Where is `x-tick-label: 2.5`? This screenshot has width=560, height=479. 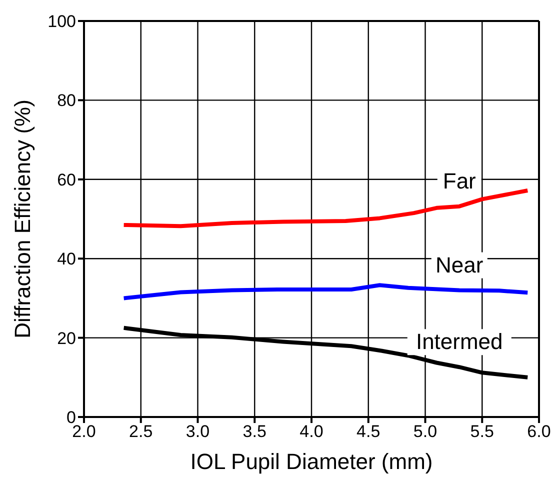 x-tick-label: 2.5 is located at coordinates (141, 432).